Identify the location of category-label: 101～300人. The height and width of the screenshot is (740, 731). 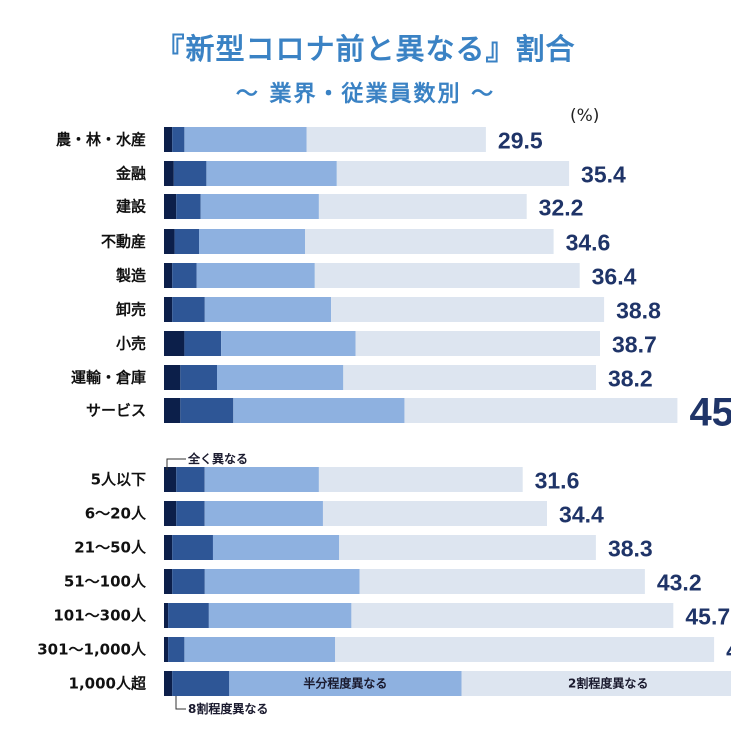
(100, 616).